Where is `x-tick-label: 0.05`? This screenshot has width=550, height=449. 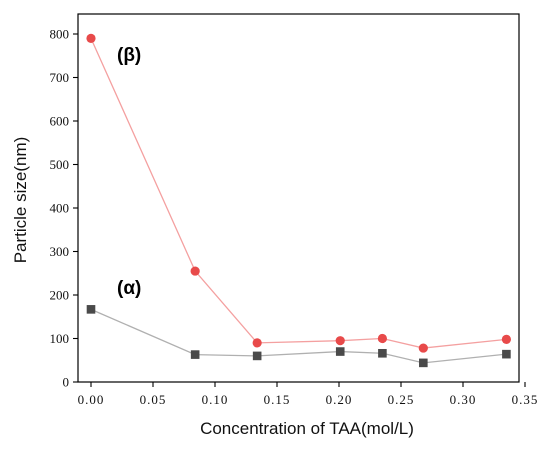 x-tick-label: 0.05 is located at coordinates (153, 399).